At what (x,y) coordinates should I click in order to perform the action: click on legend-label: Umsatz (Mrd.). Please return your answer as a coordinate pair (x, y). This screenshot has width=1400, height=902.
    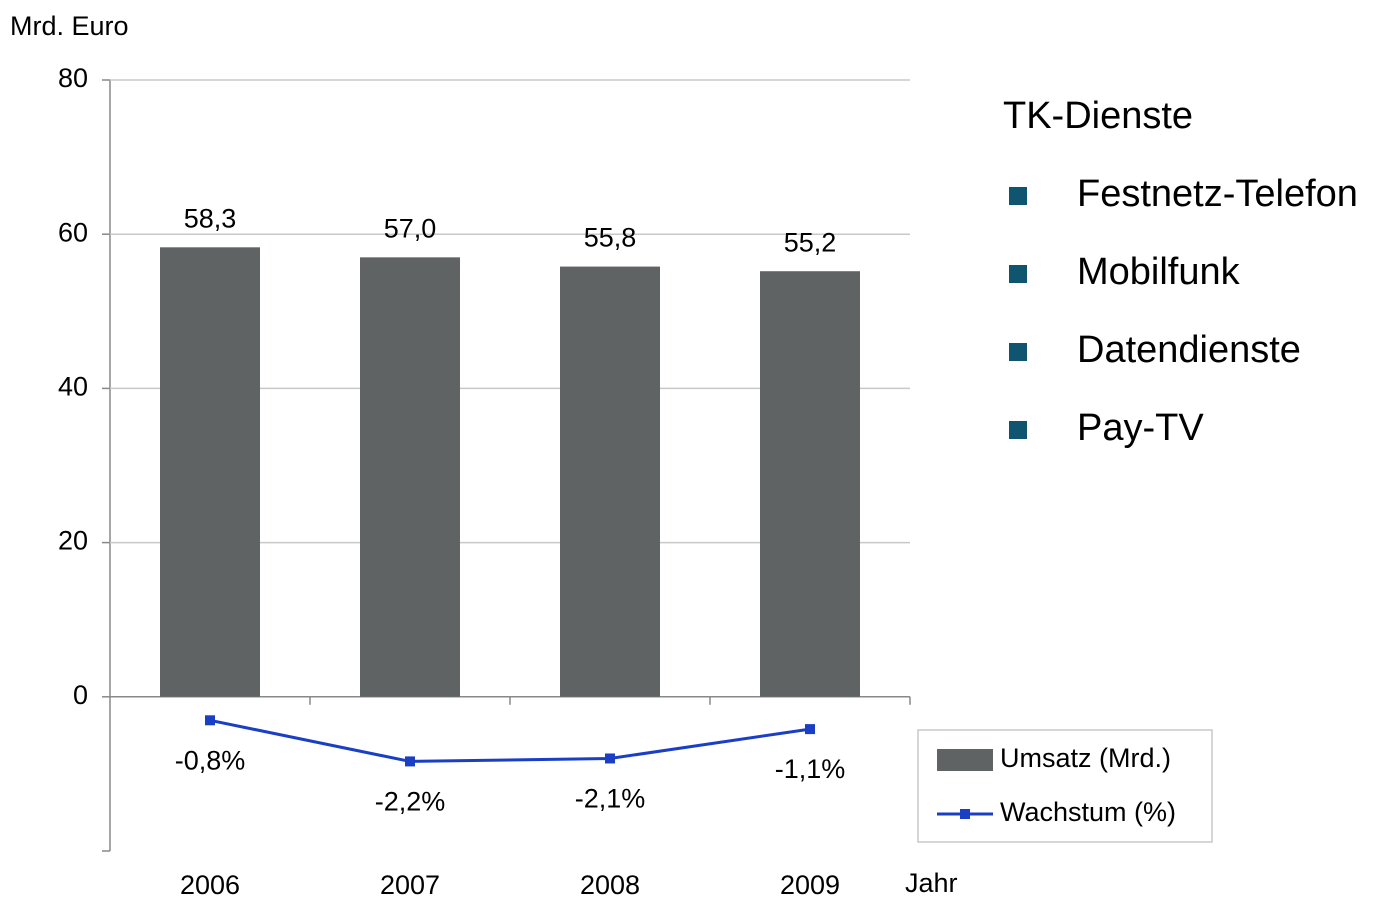
    Looking at the image, I should click on (1085, 758).